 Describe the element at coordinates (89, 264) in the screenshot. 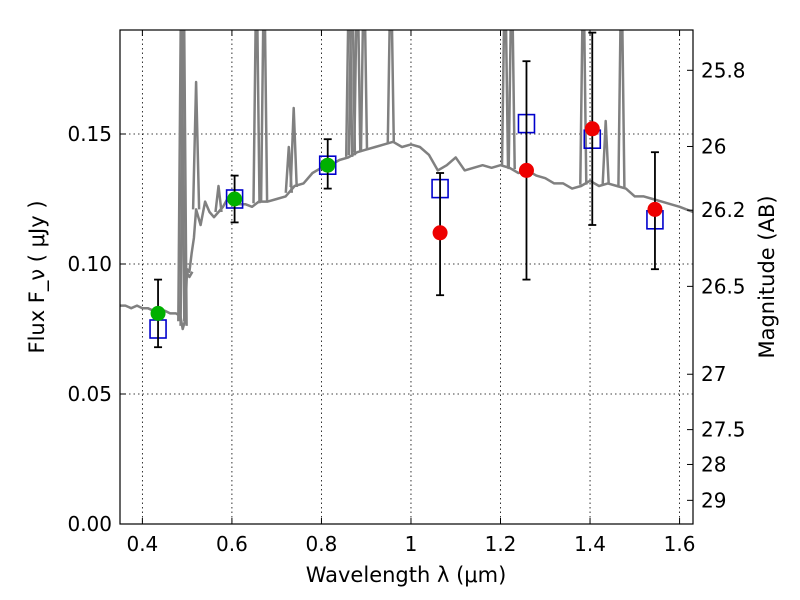

I see `y-tick-label: 0.10` at that location.